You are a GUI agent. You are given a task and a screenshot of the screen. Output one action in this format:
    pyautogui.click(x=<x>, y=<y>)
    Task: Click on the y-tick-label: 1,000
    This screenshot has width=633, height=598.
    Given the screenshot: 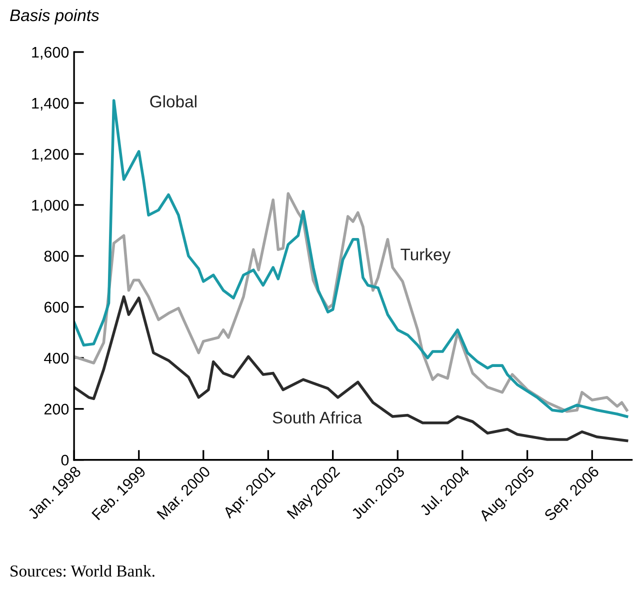 What is the action you would take?
    pyautogui.click(x=50, y=206)
    